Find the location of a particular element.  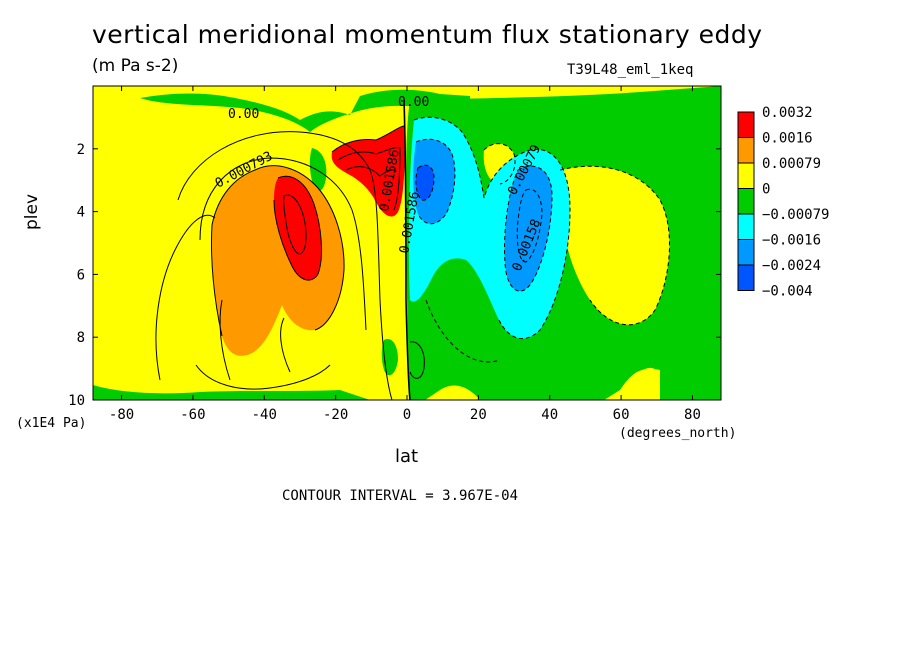

contour-line-zero is located at coordinates (407, 249).